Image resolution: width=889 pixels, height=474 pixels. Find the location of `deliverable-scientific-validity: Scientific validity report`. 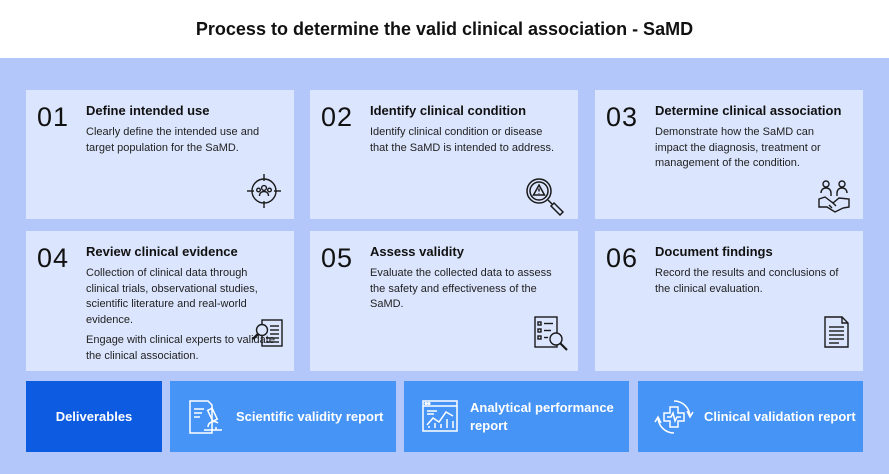

deliverable-scientific-validity: Scientific validity report is located at coordinates (283, 416).